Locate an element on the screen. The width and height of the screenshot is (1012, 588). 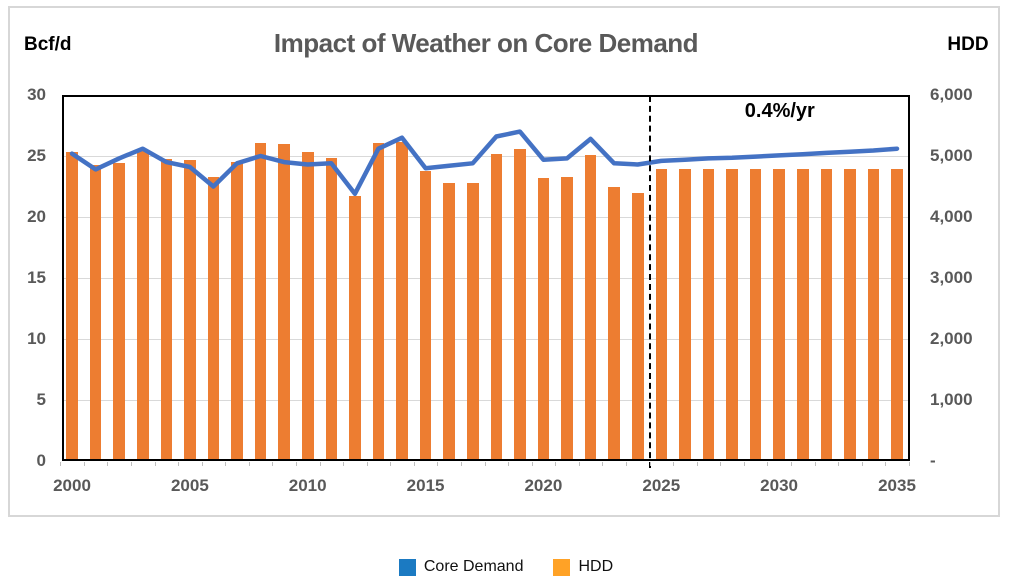
left-axis-tick-label: 30 is located at coordinates (36, 94).